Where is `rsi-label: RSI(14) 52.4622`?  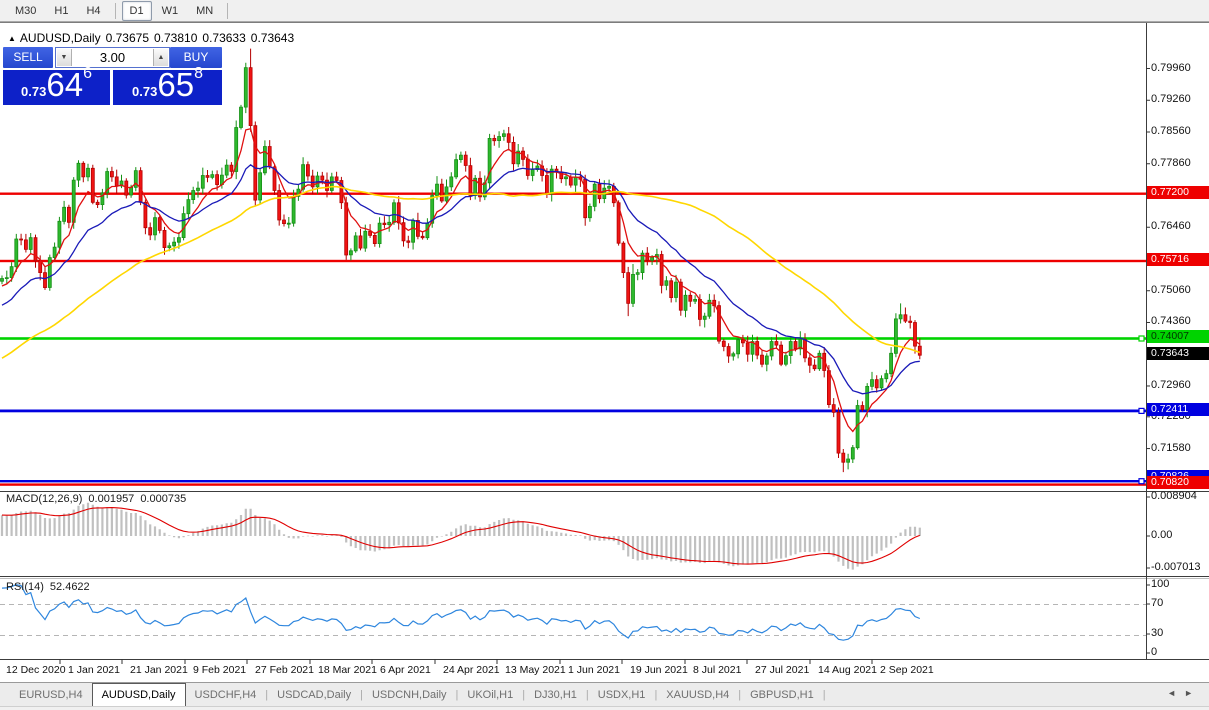
rsi-label: RSI(14) 52.4622 is located at coordinates (51, 587).